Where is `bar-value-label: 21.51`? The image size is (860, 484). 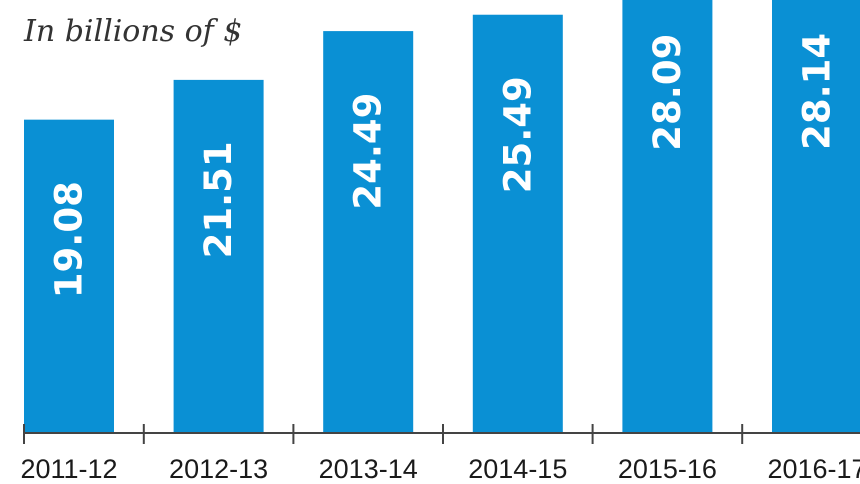 bar-value-label: 21.51 is located at coordinates (218, 199).